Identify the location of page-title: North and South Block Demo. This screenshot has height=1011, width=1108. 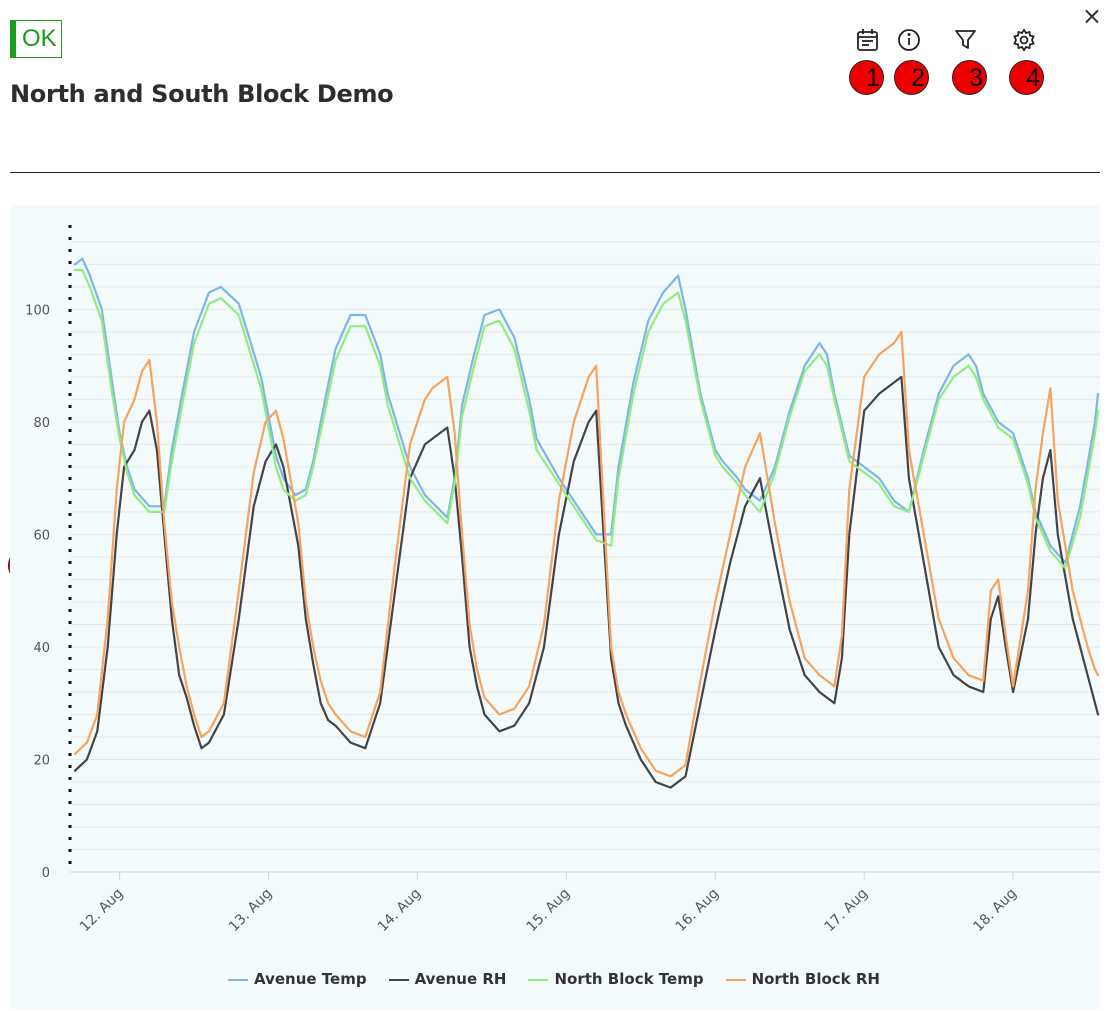
(202, 94).